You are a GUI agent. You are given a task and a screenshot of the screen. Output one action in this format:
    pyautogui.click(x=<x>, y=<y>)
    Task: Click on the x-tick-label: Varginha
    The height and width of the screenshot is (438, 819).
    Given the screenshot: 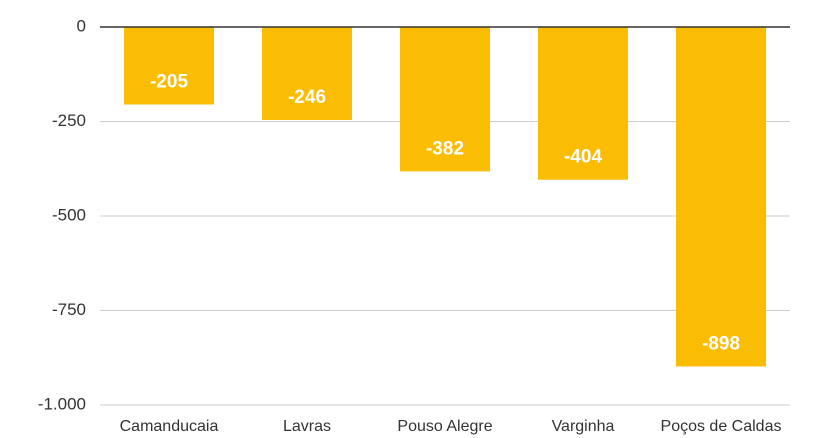 What is the action you would take?
    pyautogui.click(x=583, y=426)
    